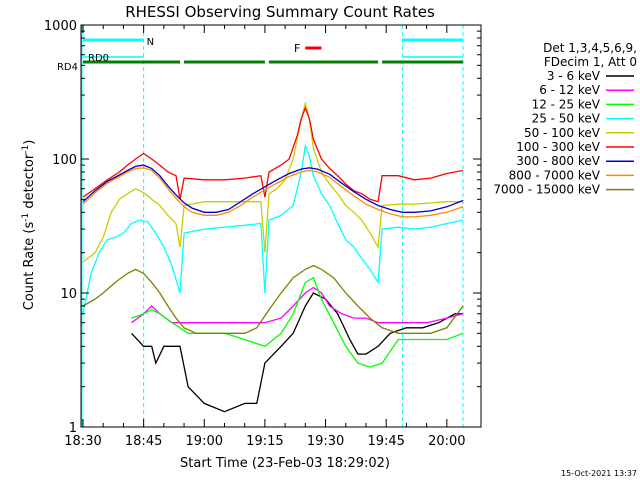  What do you see at coordinates (98, 58) in the screenshot?
I see `rd0-flag-label: RD0` at bounding box center [98, 58].